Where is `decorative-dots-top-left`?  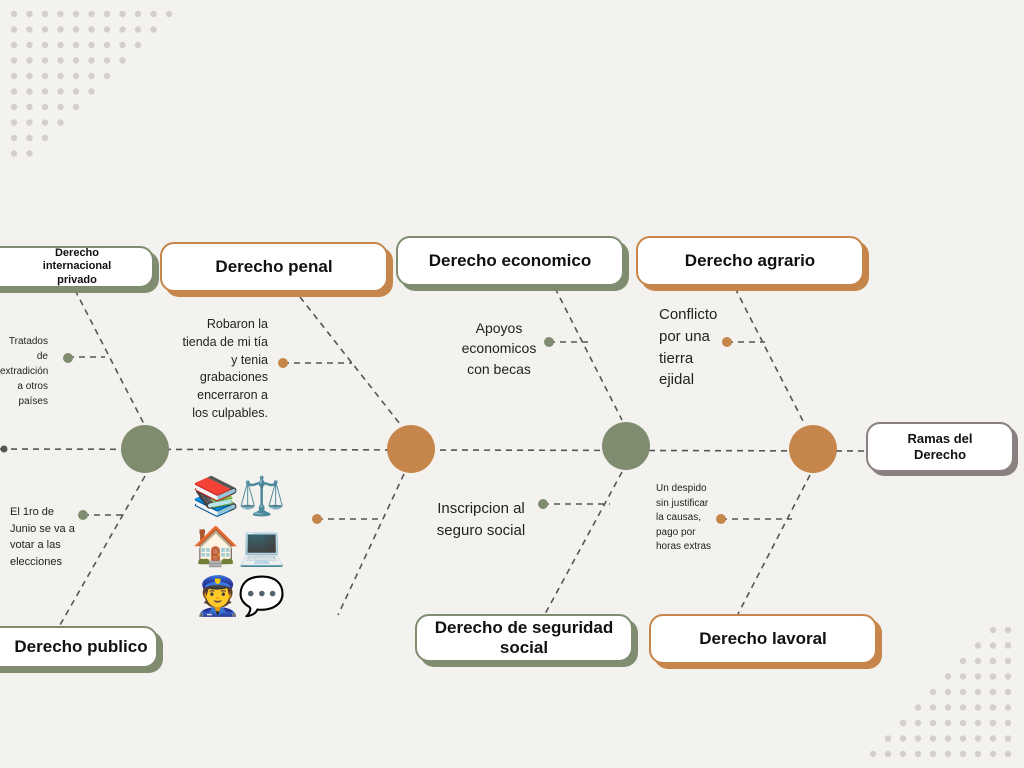 decorative-dots-top-left is located at coordinates (91, 83).